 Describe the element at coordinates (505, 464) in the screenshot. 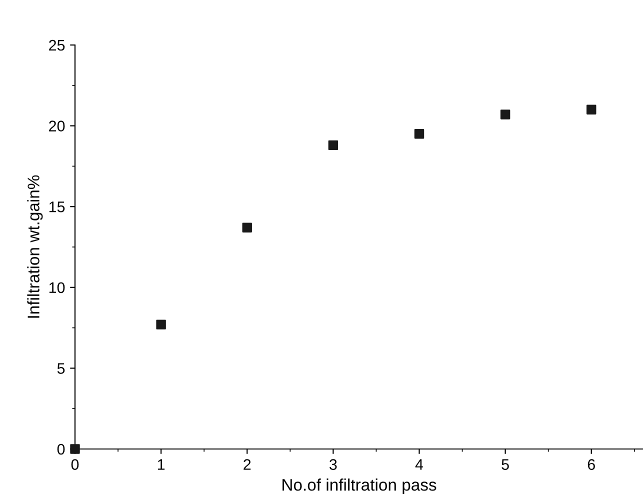

I see `x-tick-label: 5` at that location.